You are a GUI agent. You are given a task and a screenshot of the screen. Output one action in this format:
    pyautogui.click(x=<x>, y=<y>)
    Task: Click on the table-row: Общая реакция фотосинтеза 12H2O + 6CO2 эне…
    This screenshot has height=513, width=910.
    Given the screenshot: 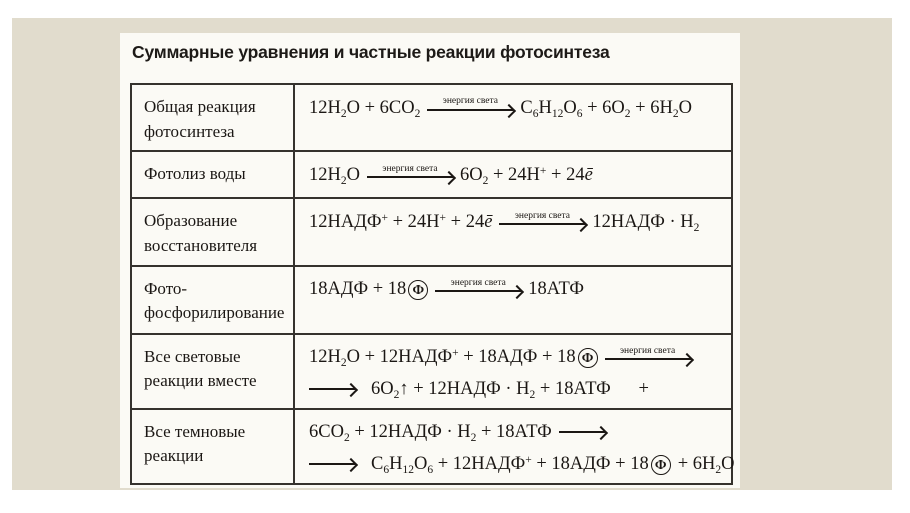 What is the action you would take?
    pyautogui.click(x=431, y=118)
    